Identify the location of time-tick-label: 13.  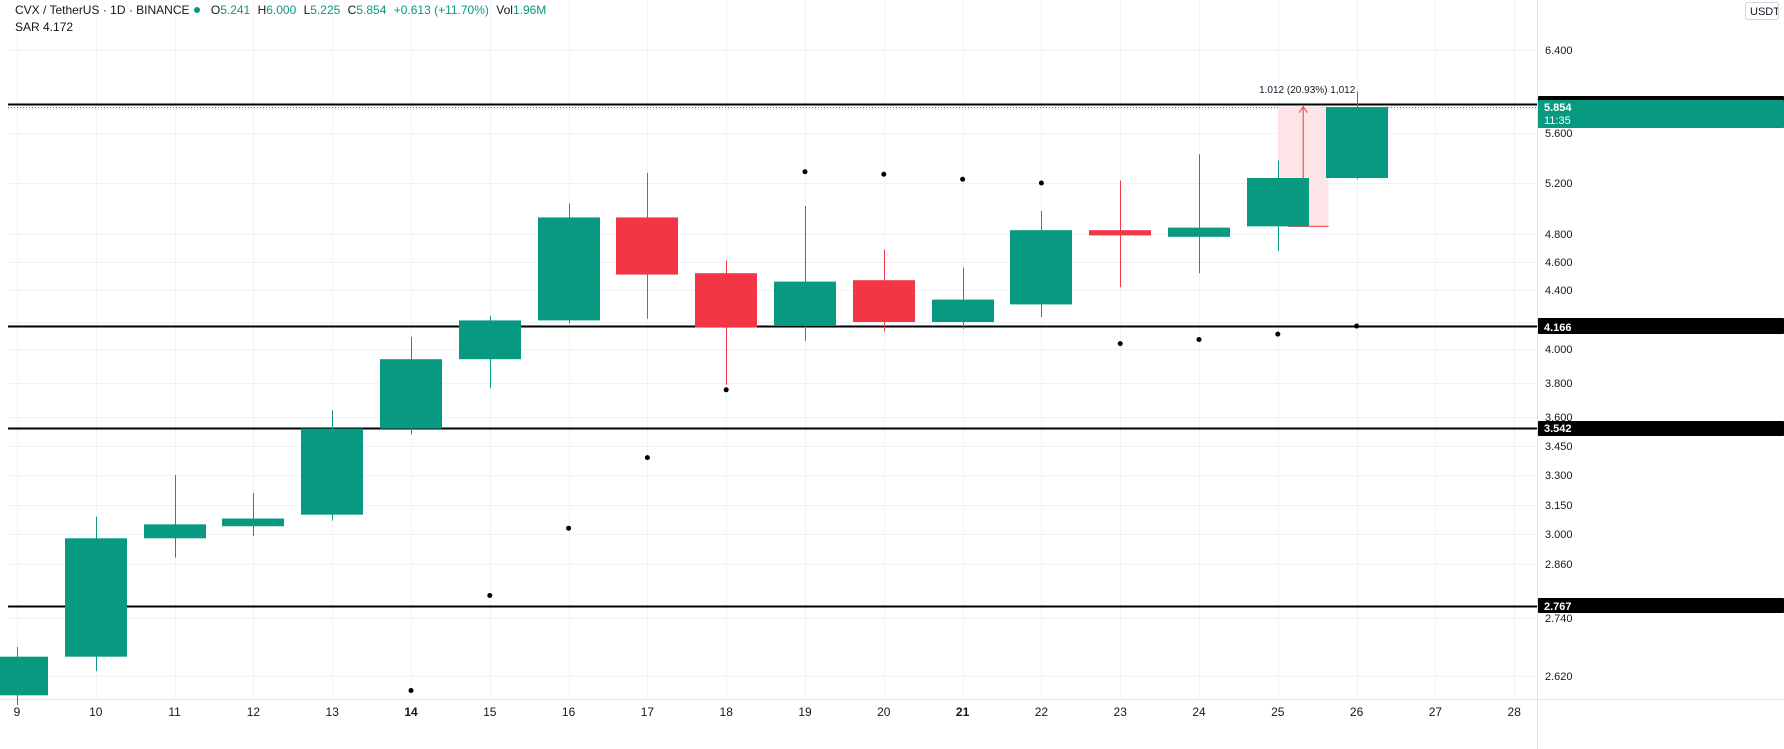
(333, 712).